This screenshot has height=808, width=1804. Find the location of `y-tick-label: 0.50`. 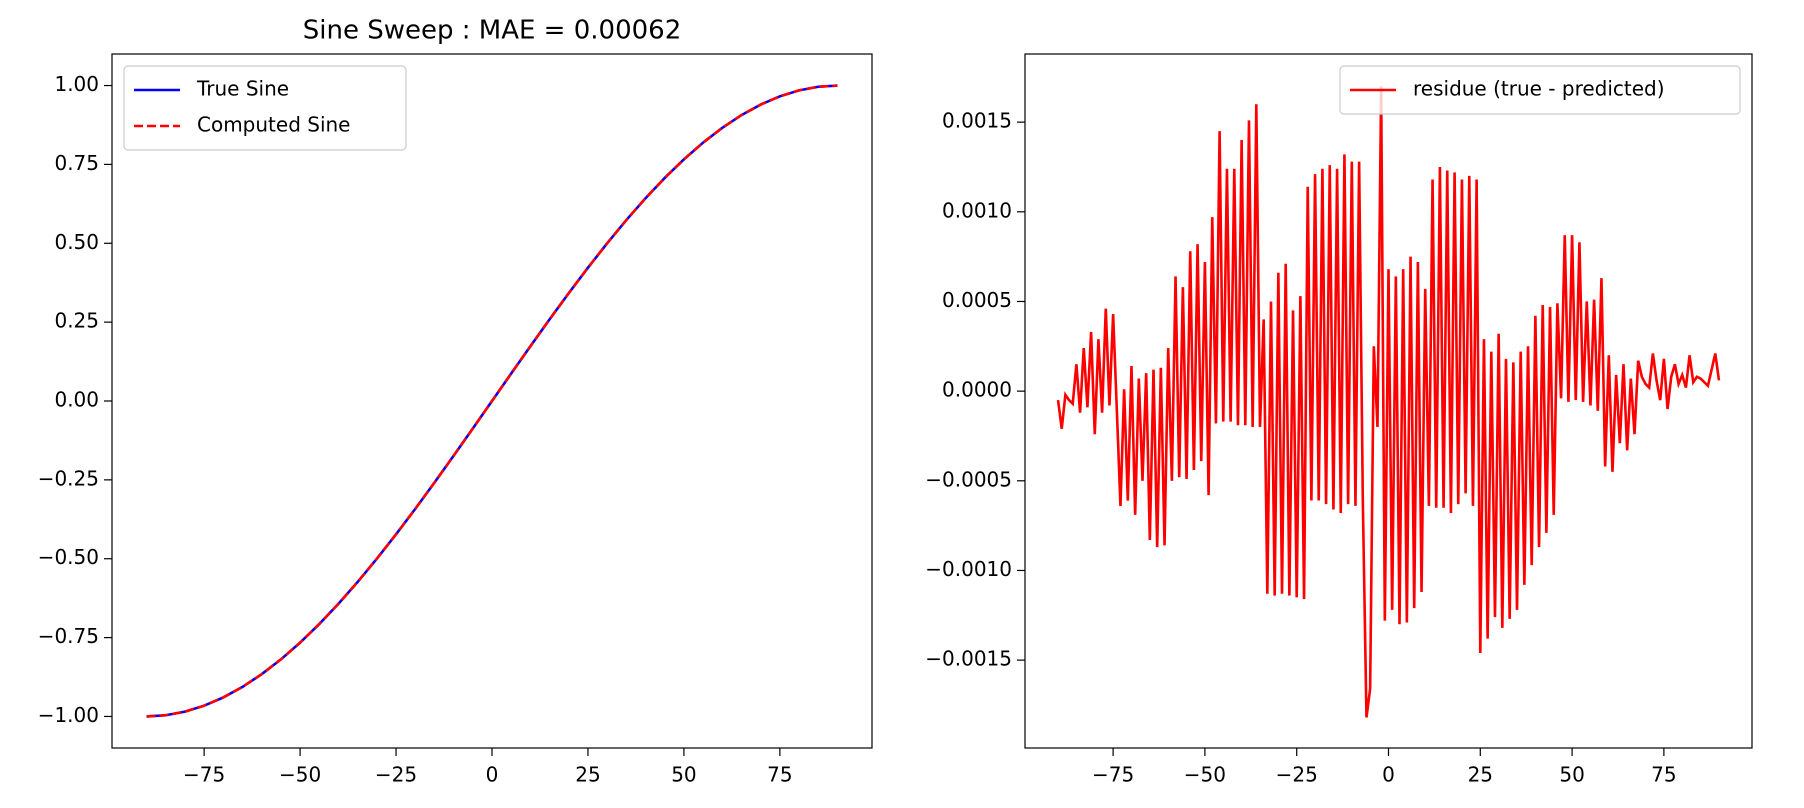

y-tick-label: 0.50 is located at coordinates (76, 242).